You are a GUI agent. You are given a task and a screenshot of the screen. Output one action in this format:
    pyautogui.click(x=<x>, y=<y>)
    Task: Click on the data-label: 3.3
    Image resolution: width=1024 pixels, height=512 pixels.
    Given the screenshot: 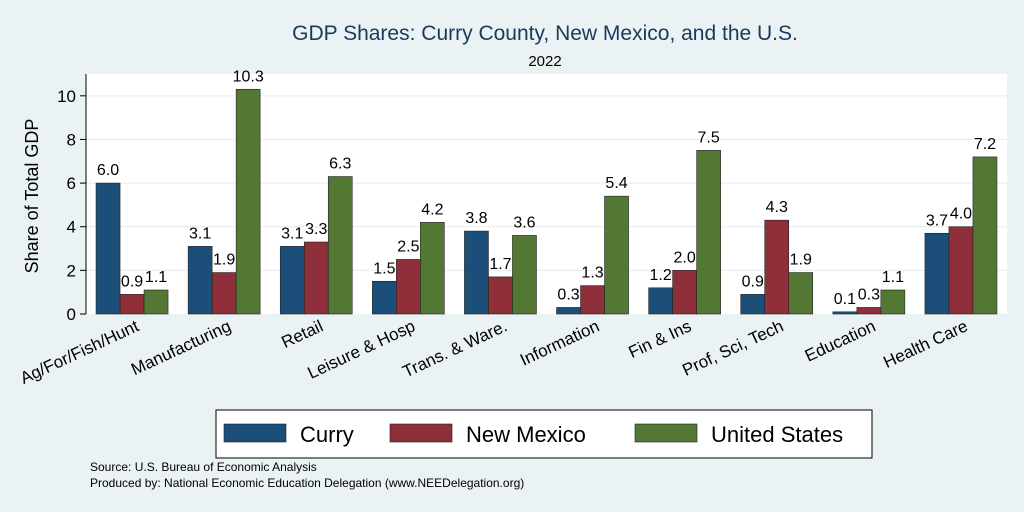 What is the action you would take?
    pyautogui.click(x=316, y=229)
    